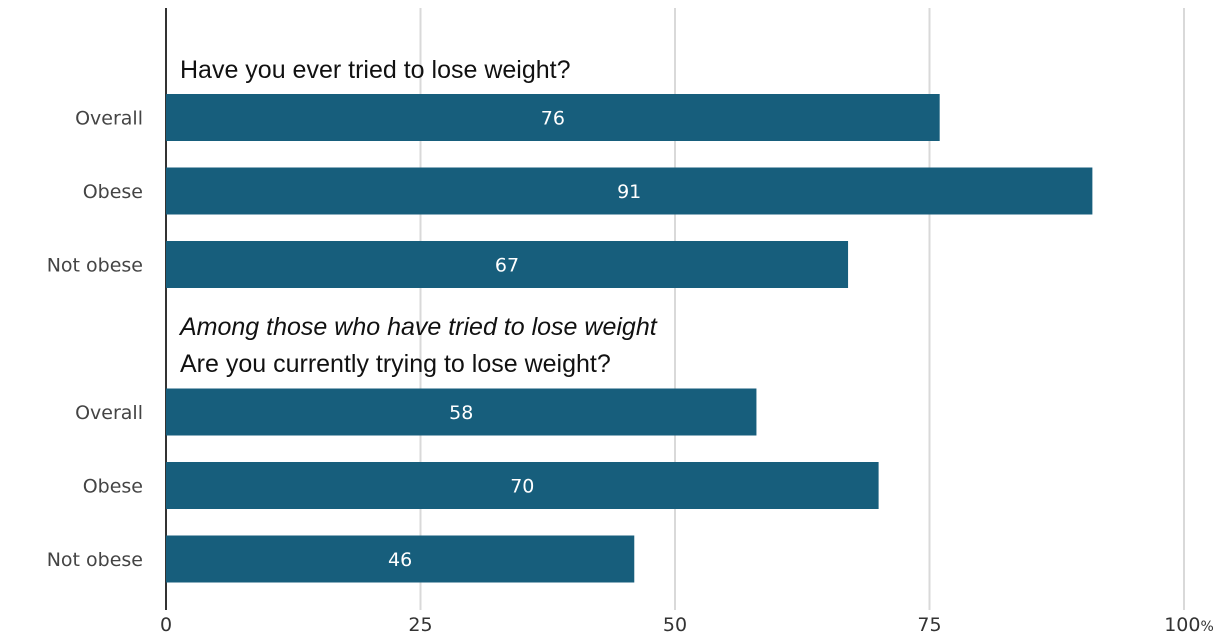  Describe the element at coordinates (109, 119) in the screenshot. I see `category-label-group-1-overall: Overall` at that location.